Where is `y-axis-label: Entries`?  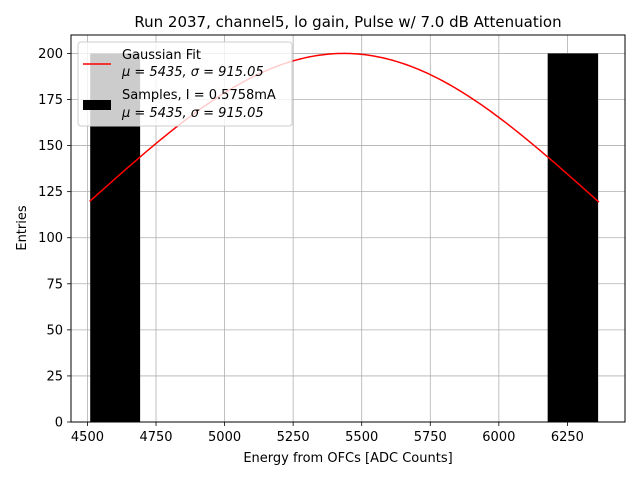
y-axis-label: Entries is located at coordinates (22, 228).